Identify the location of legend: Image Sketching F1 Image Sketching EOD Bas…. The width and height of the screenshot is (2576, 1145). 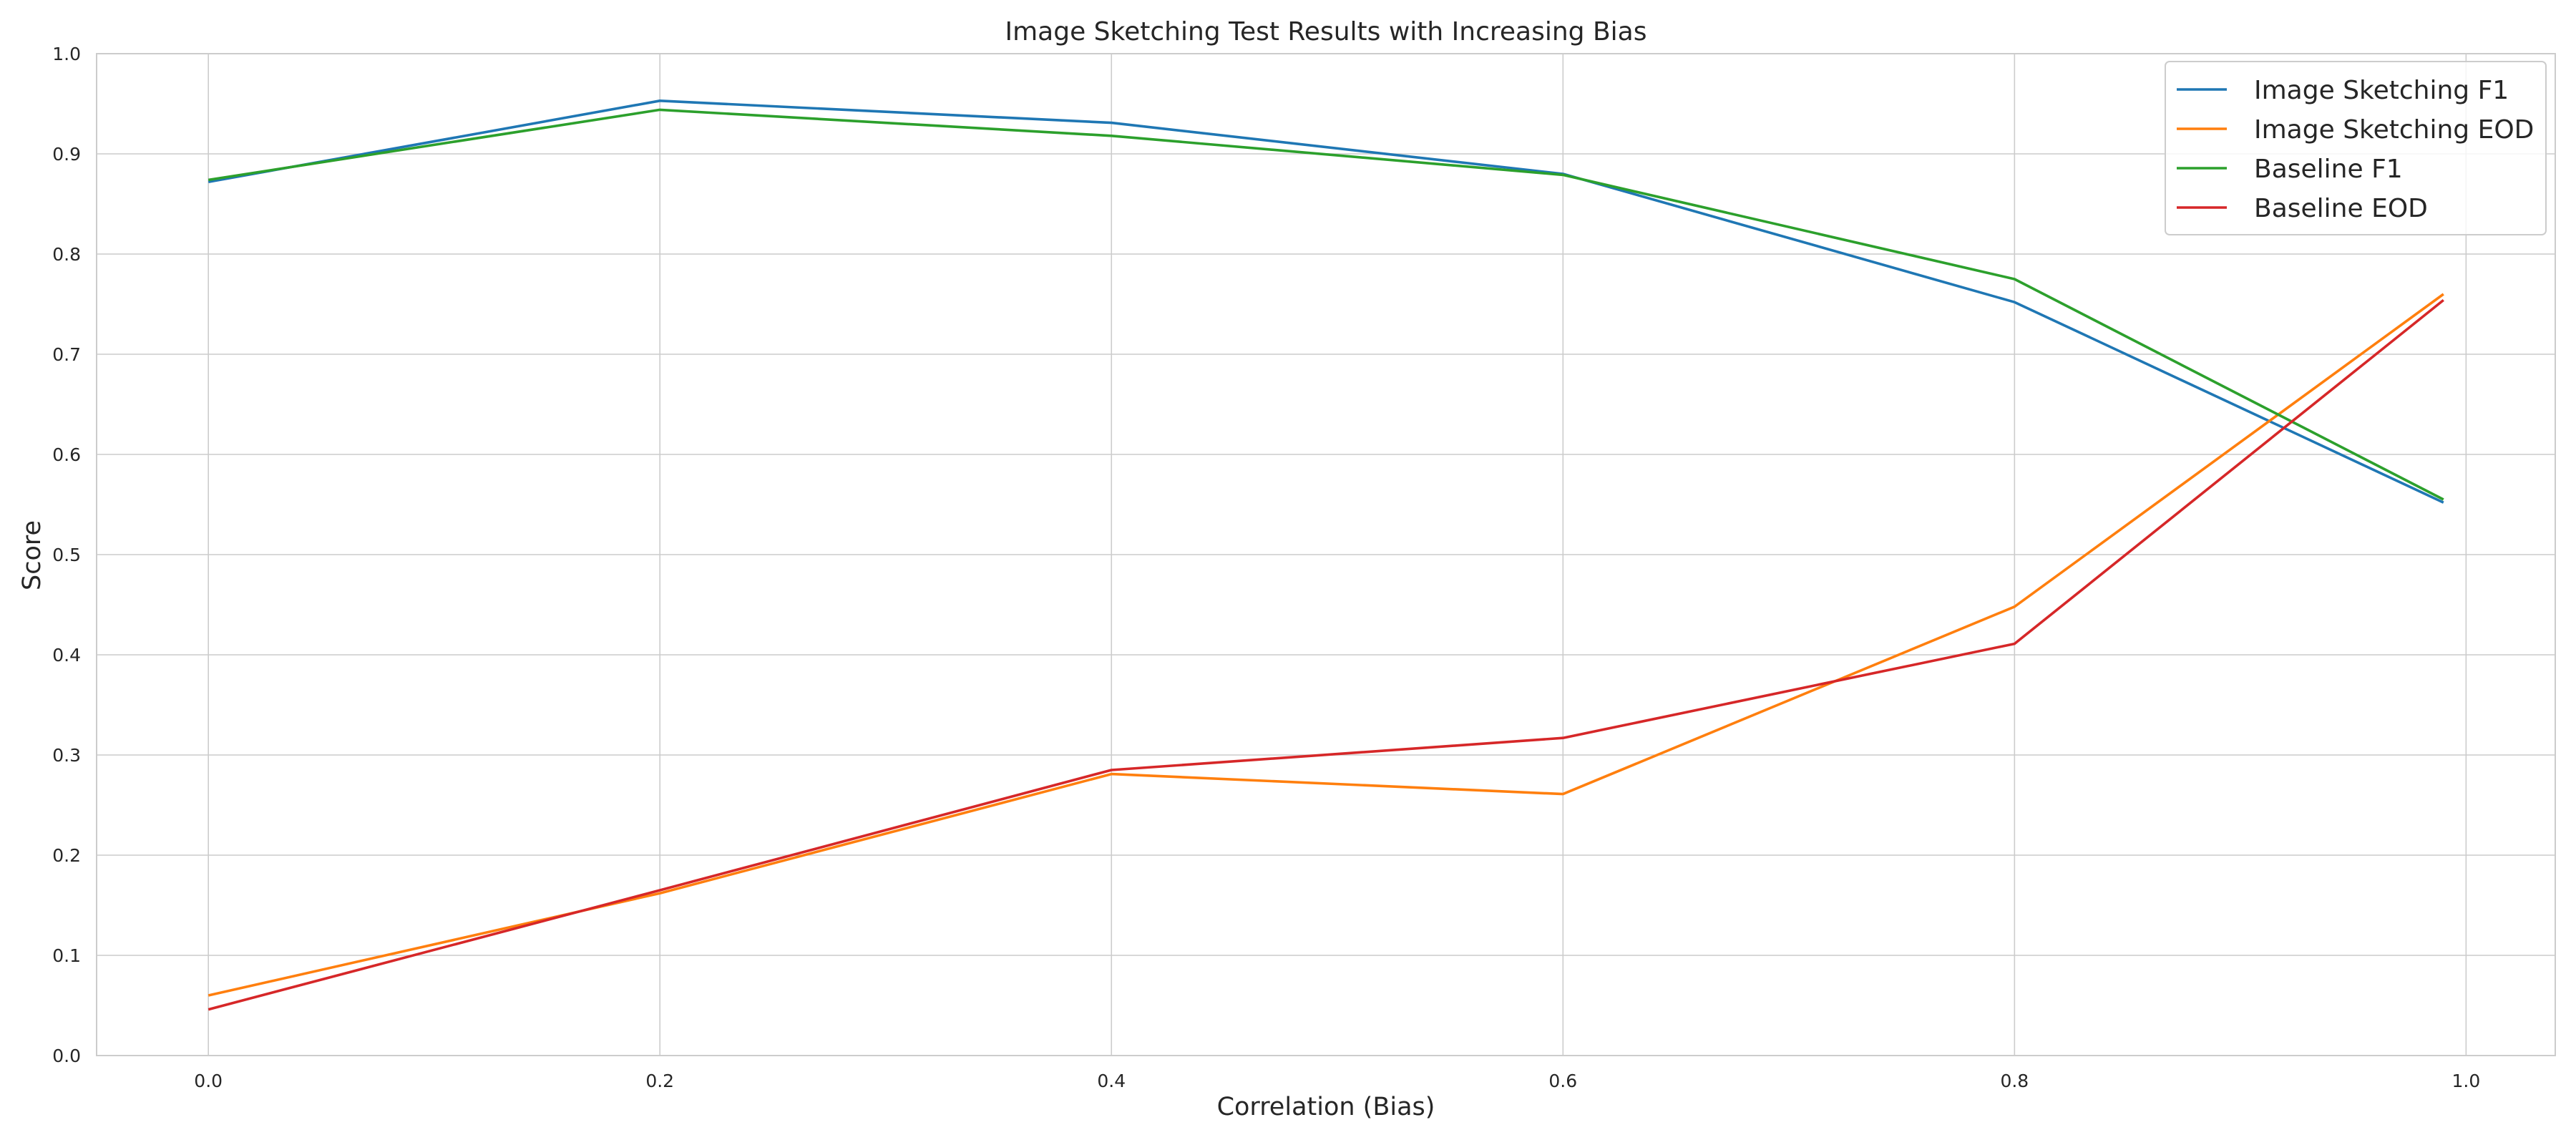
(2356, 148).